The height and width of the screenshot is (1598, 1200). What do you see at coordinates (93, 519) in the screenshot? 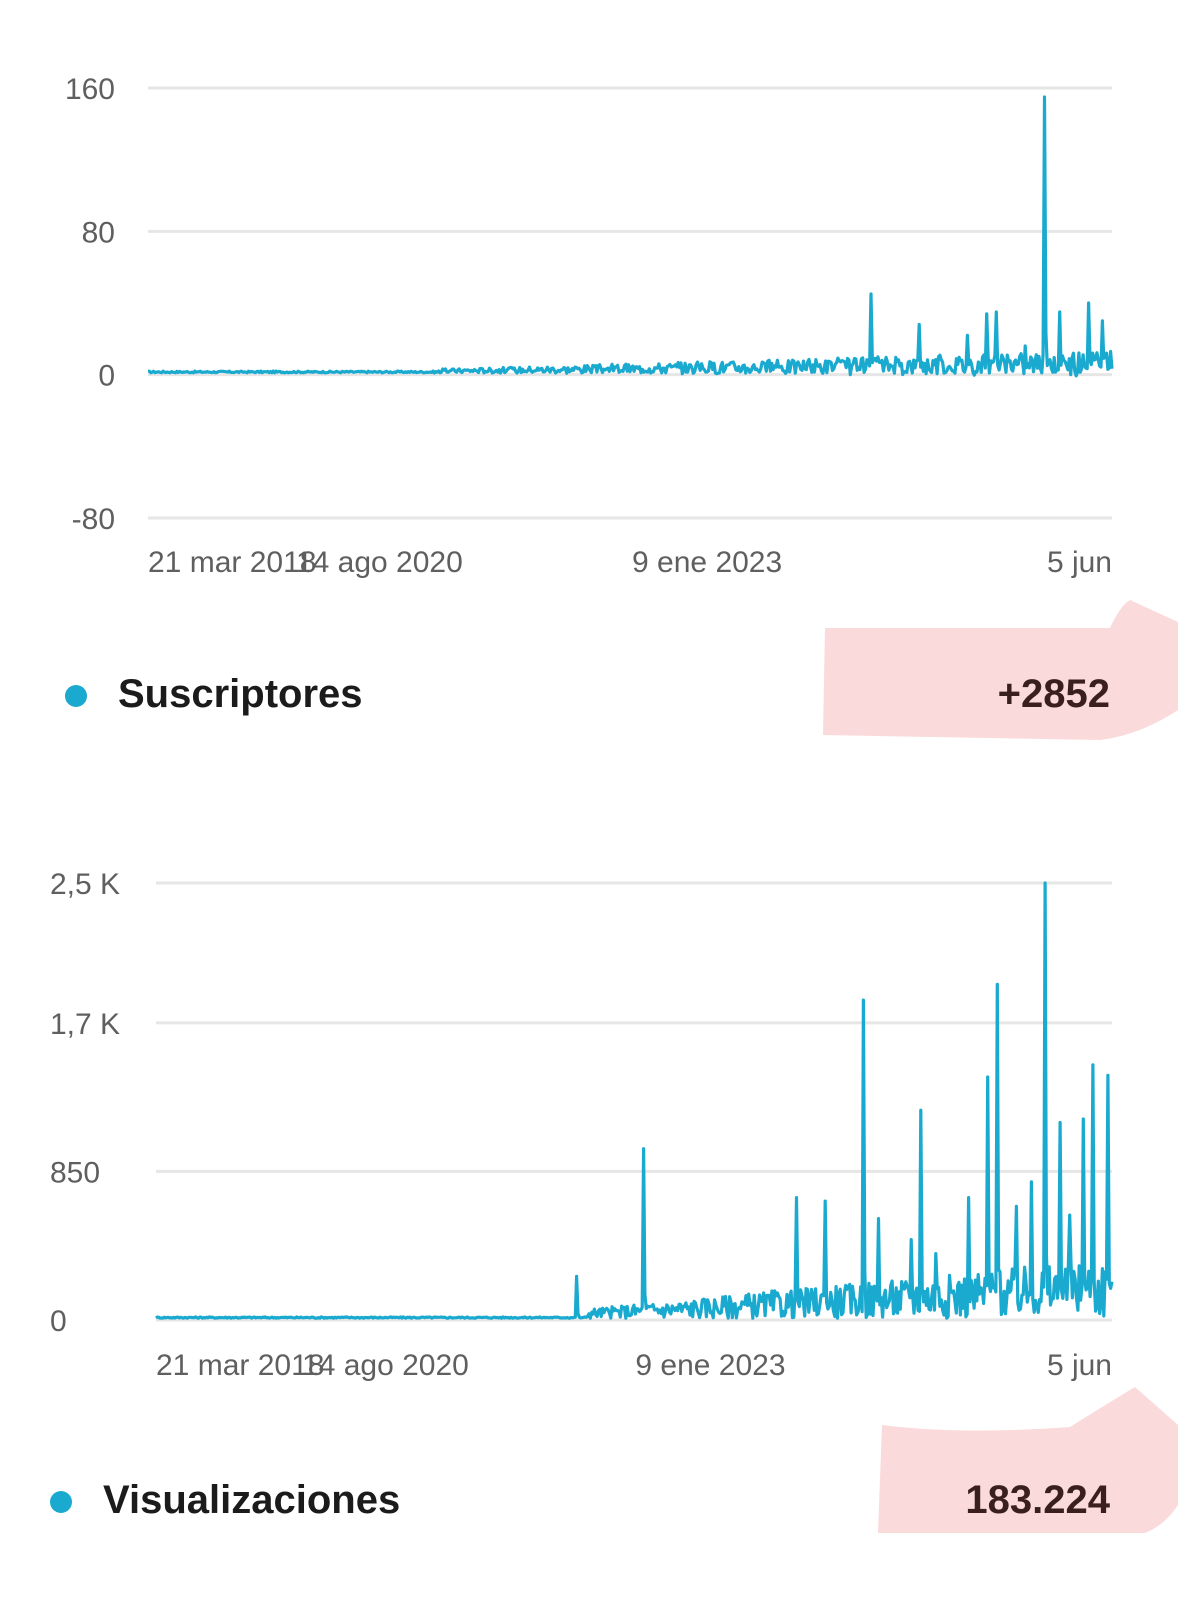
I see `y-tick-label: -80` at bounding box center [93, 519].